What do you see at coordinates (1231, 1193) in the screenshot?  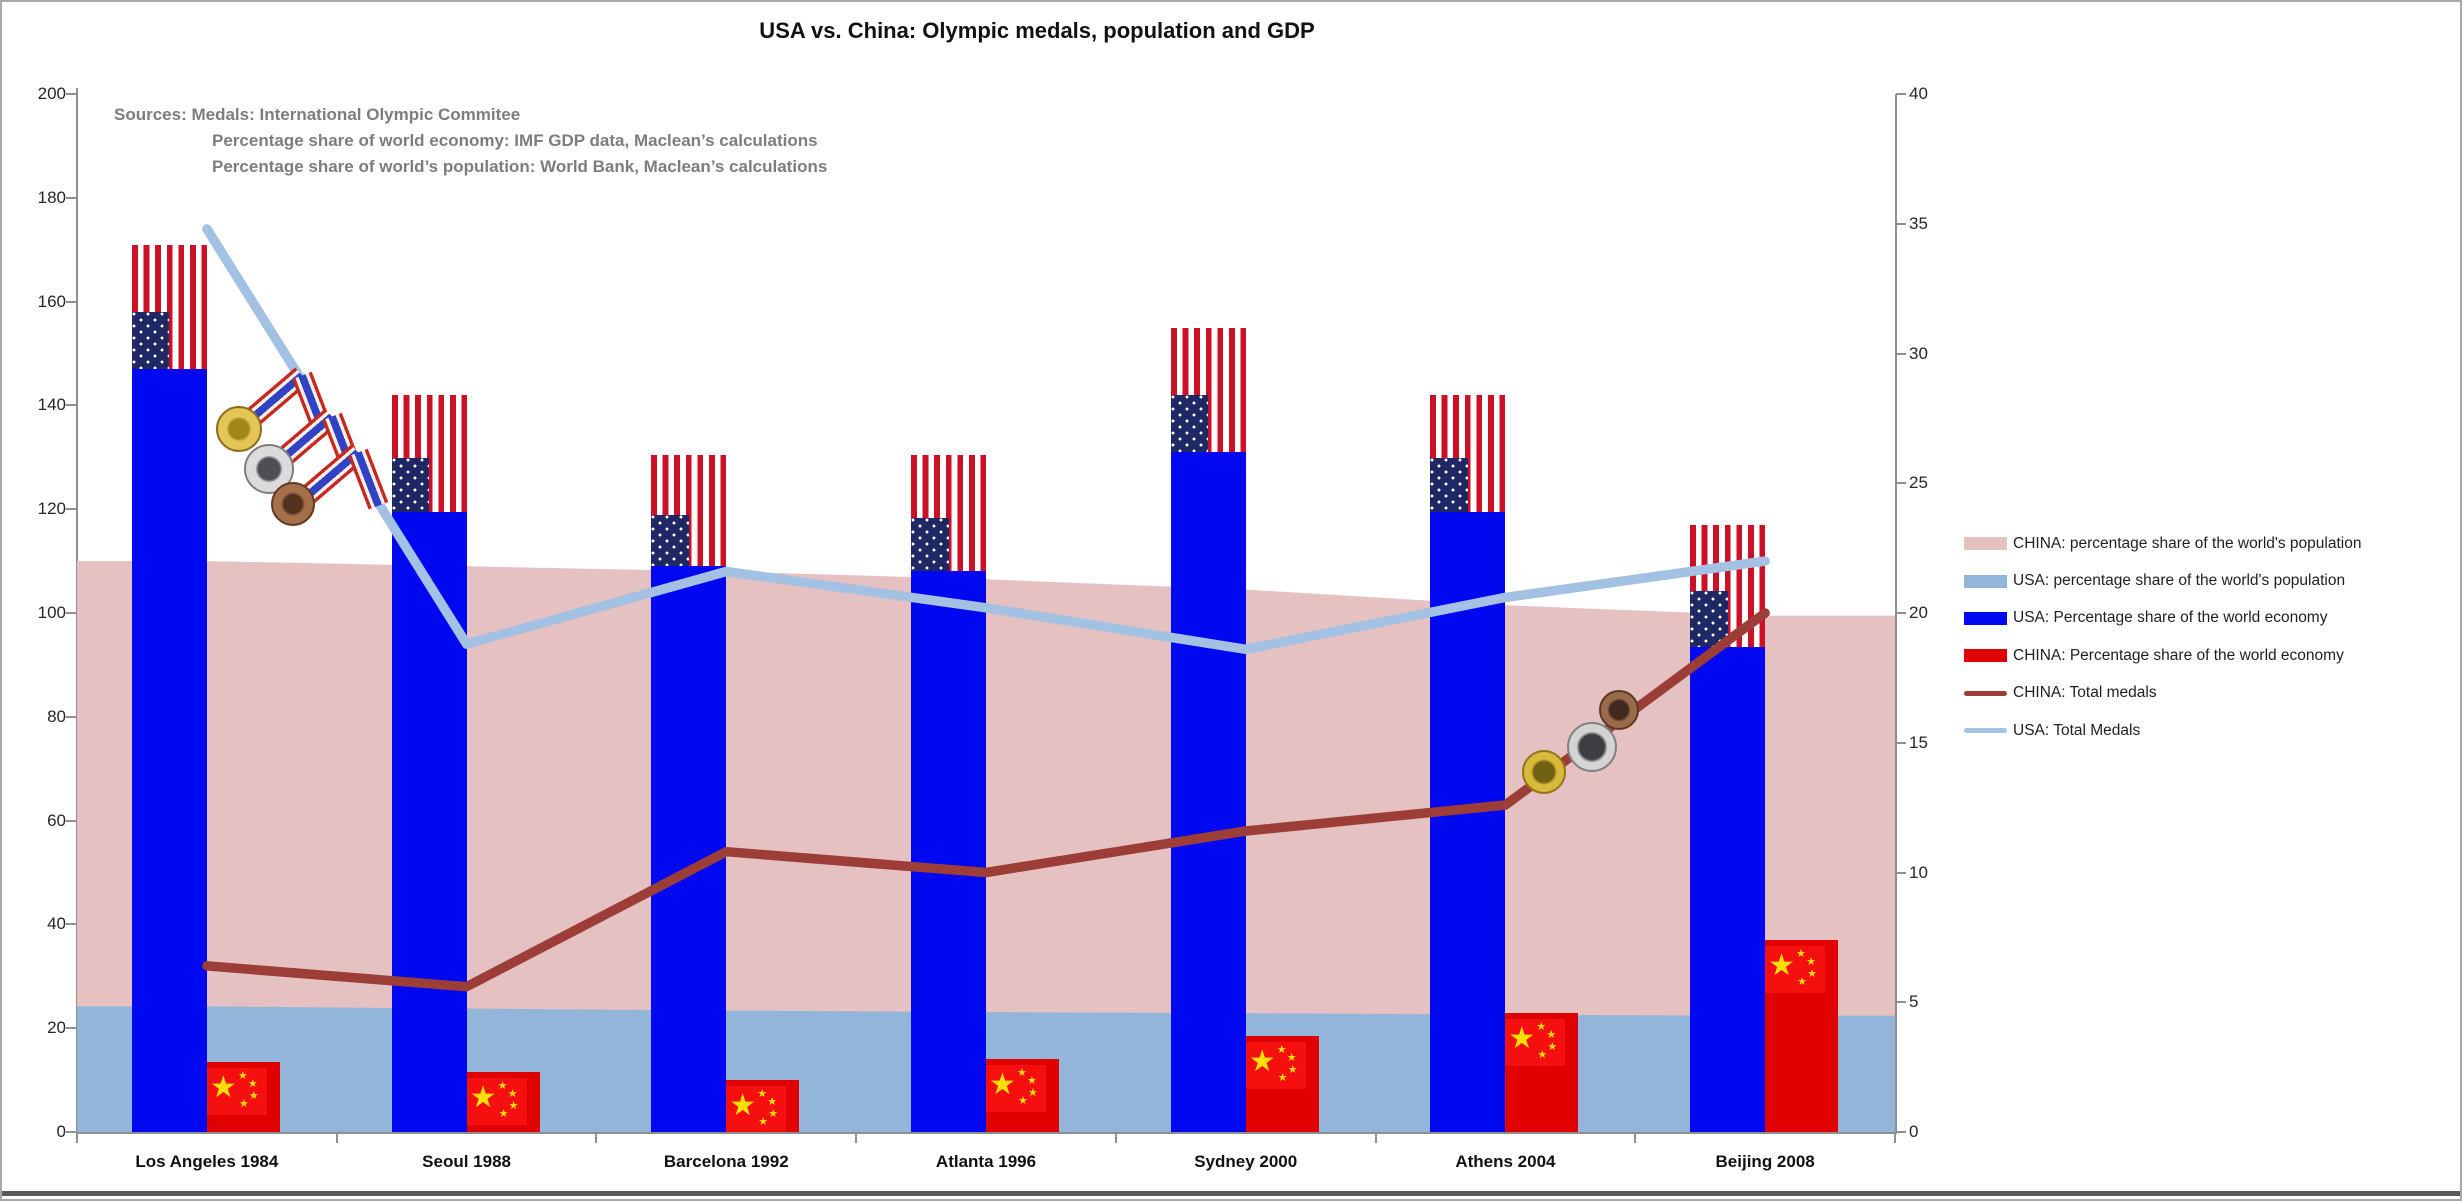 I see `window-bottom-edge` at bounding box center [1231, 1193].